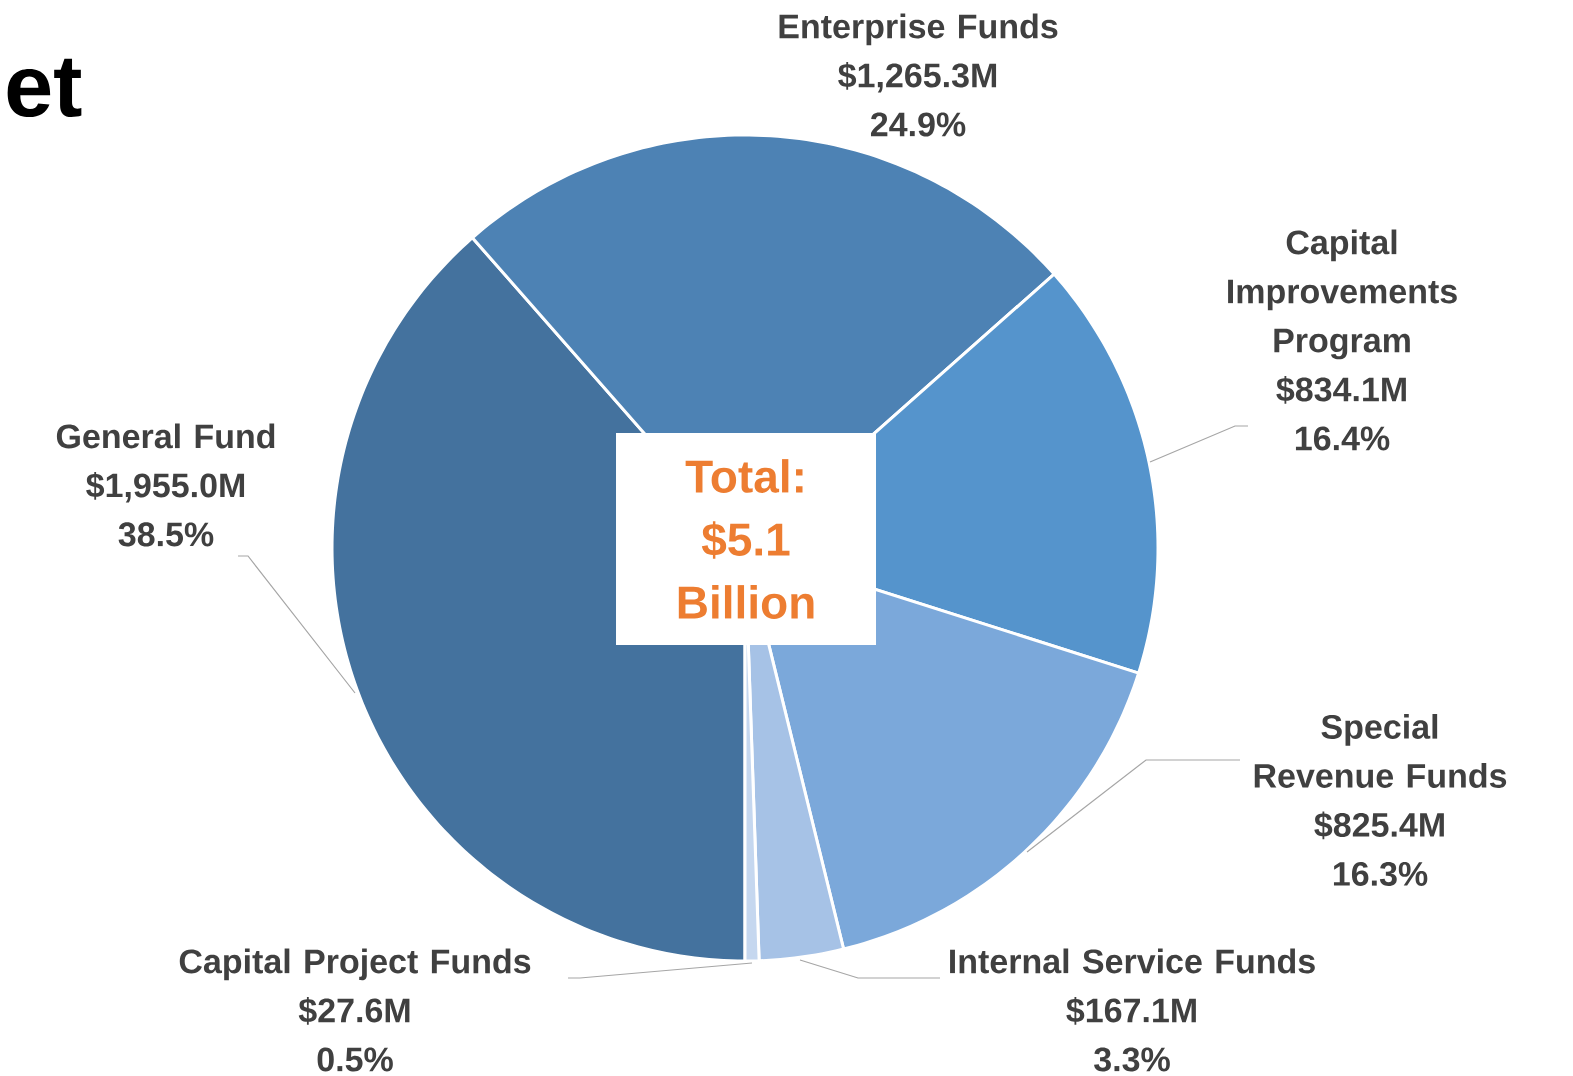 Image resolution: width=1573 pixels, height=1076 pixels. Describe the element at coordinates (1131, 1010) in the screenshot. I see `data-label: $167.1M` at that location.